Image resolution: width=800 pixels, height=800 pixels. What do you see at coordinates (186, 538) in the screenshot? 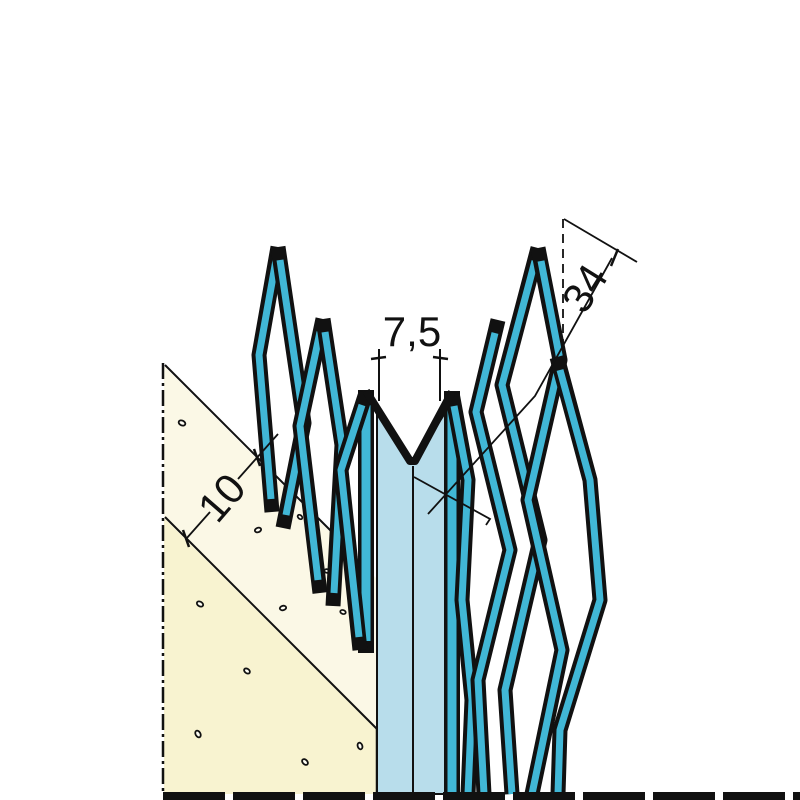
I see `tick-lower` at bounding box center [186, 538].